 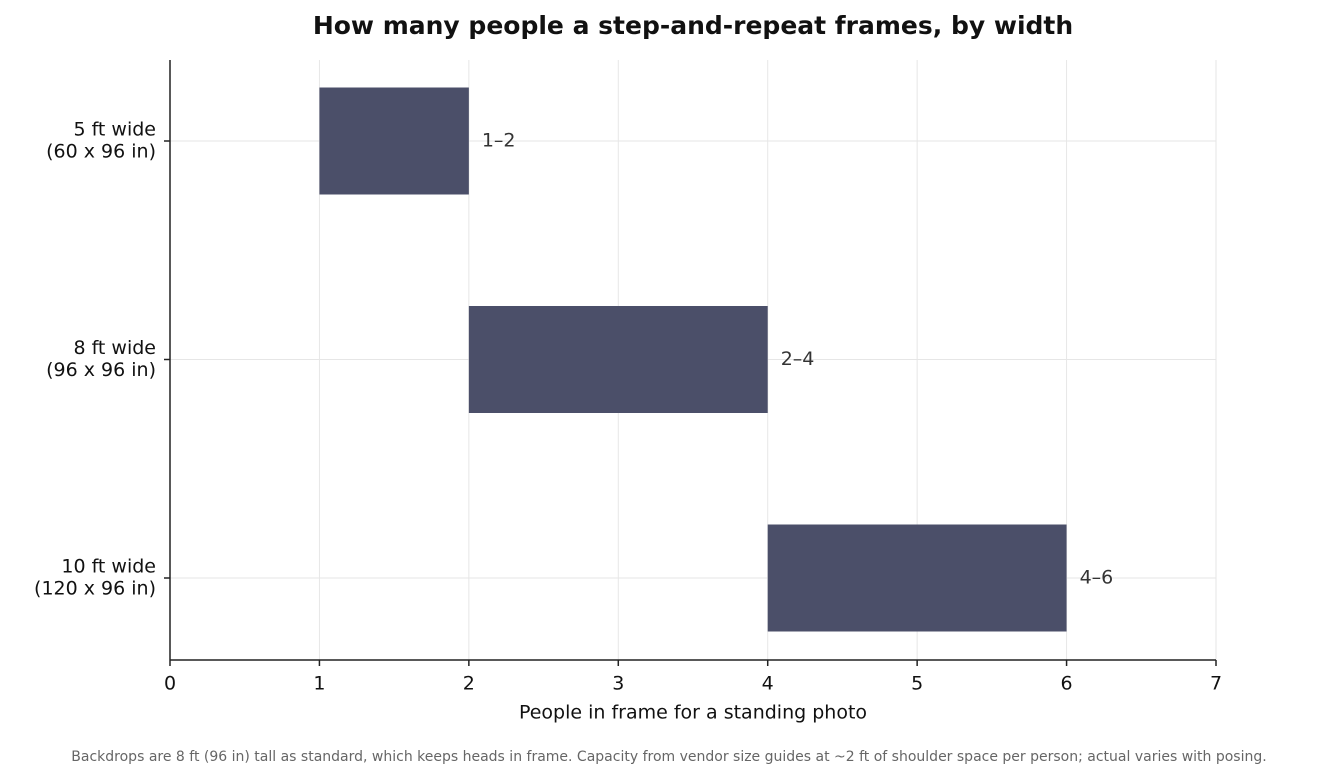 I want to click on y-tick-label: 10 ft wide, so click(x=108, y=567).